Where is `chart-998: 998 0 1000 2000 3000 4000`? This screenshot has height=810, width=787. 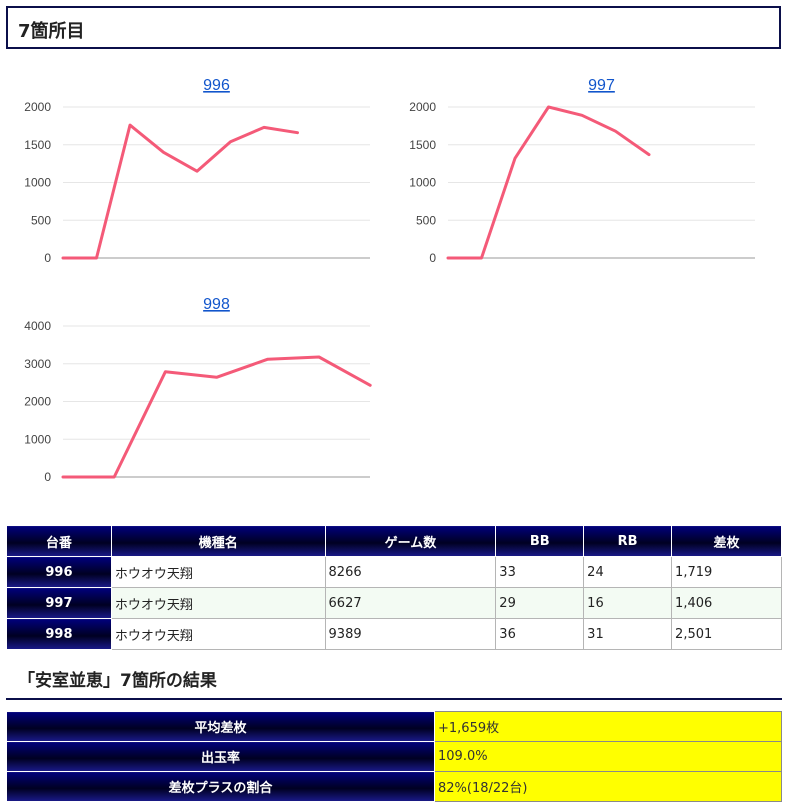
chart-998: 998 0 1000 2000 3000 4000 is located at coordinates (192, 389).